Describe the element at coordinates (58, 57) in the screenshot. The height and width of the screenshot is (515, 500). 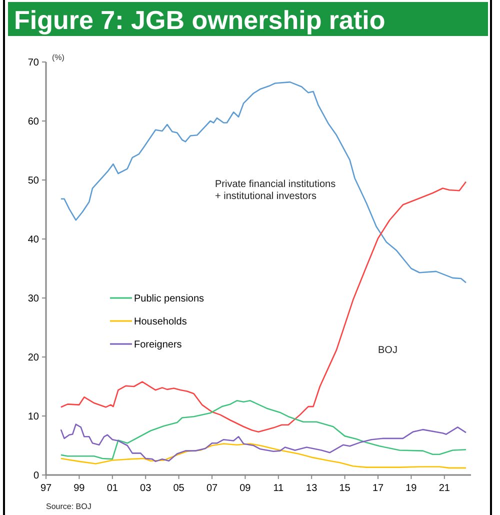
I see `y-axis-title: (%)` at that location.